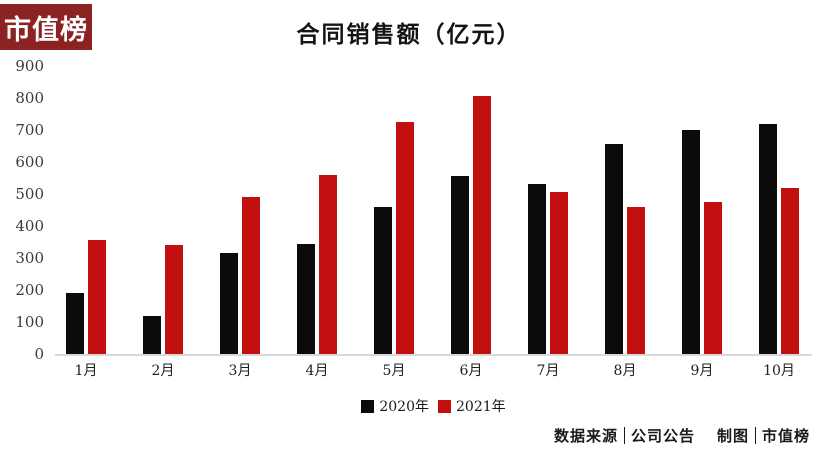 Image resolution: width=818 pixels, height=452 pixels. What do you see at coordinates (29, 290) in the screenshot?
I see `y-tick-label: 200` at bounding box center [29, 290].